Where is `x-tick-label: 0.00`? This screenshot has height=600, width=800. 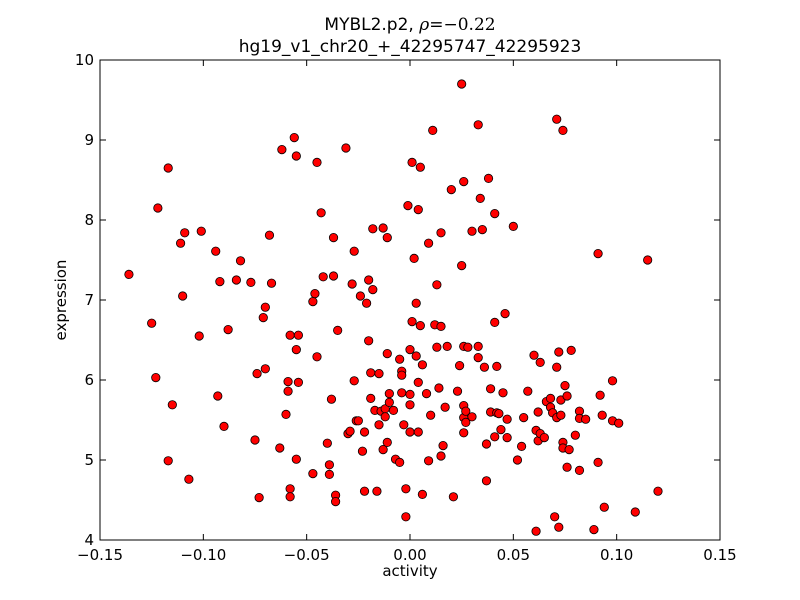
x-tick-label: 0.00 is located at coordinates (409, 555).